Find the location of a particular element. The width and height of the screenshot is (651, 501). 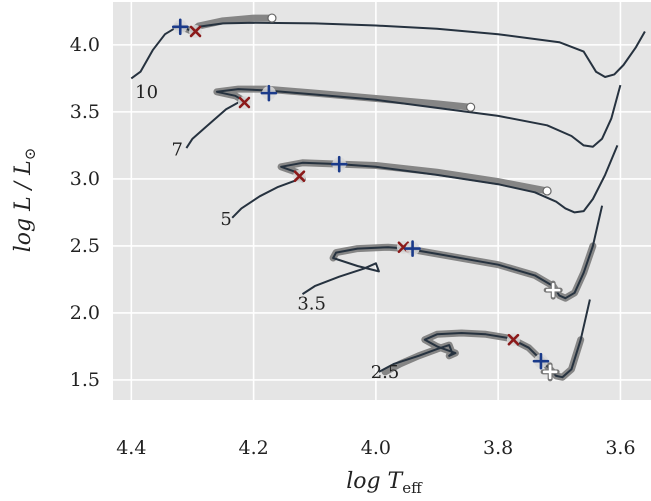

mass-label: 5 is located at coordinates (225, 219).